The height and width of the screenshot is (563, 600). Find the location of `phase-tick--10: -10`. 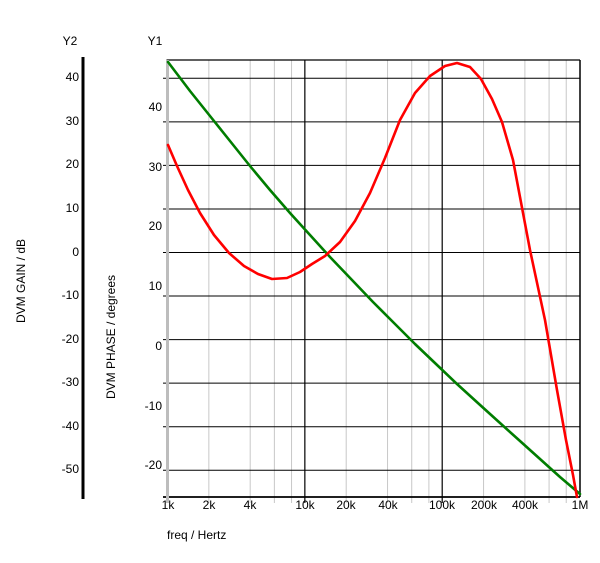

phase-tick--10: -10 is located at coordinates (153, 406).